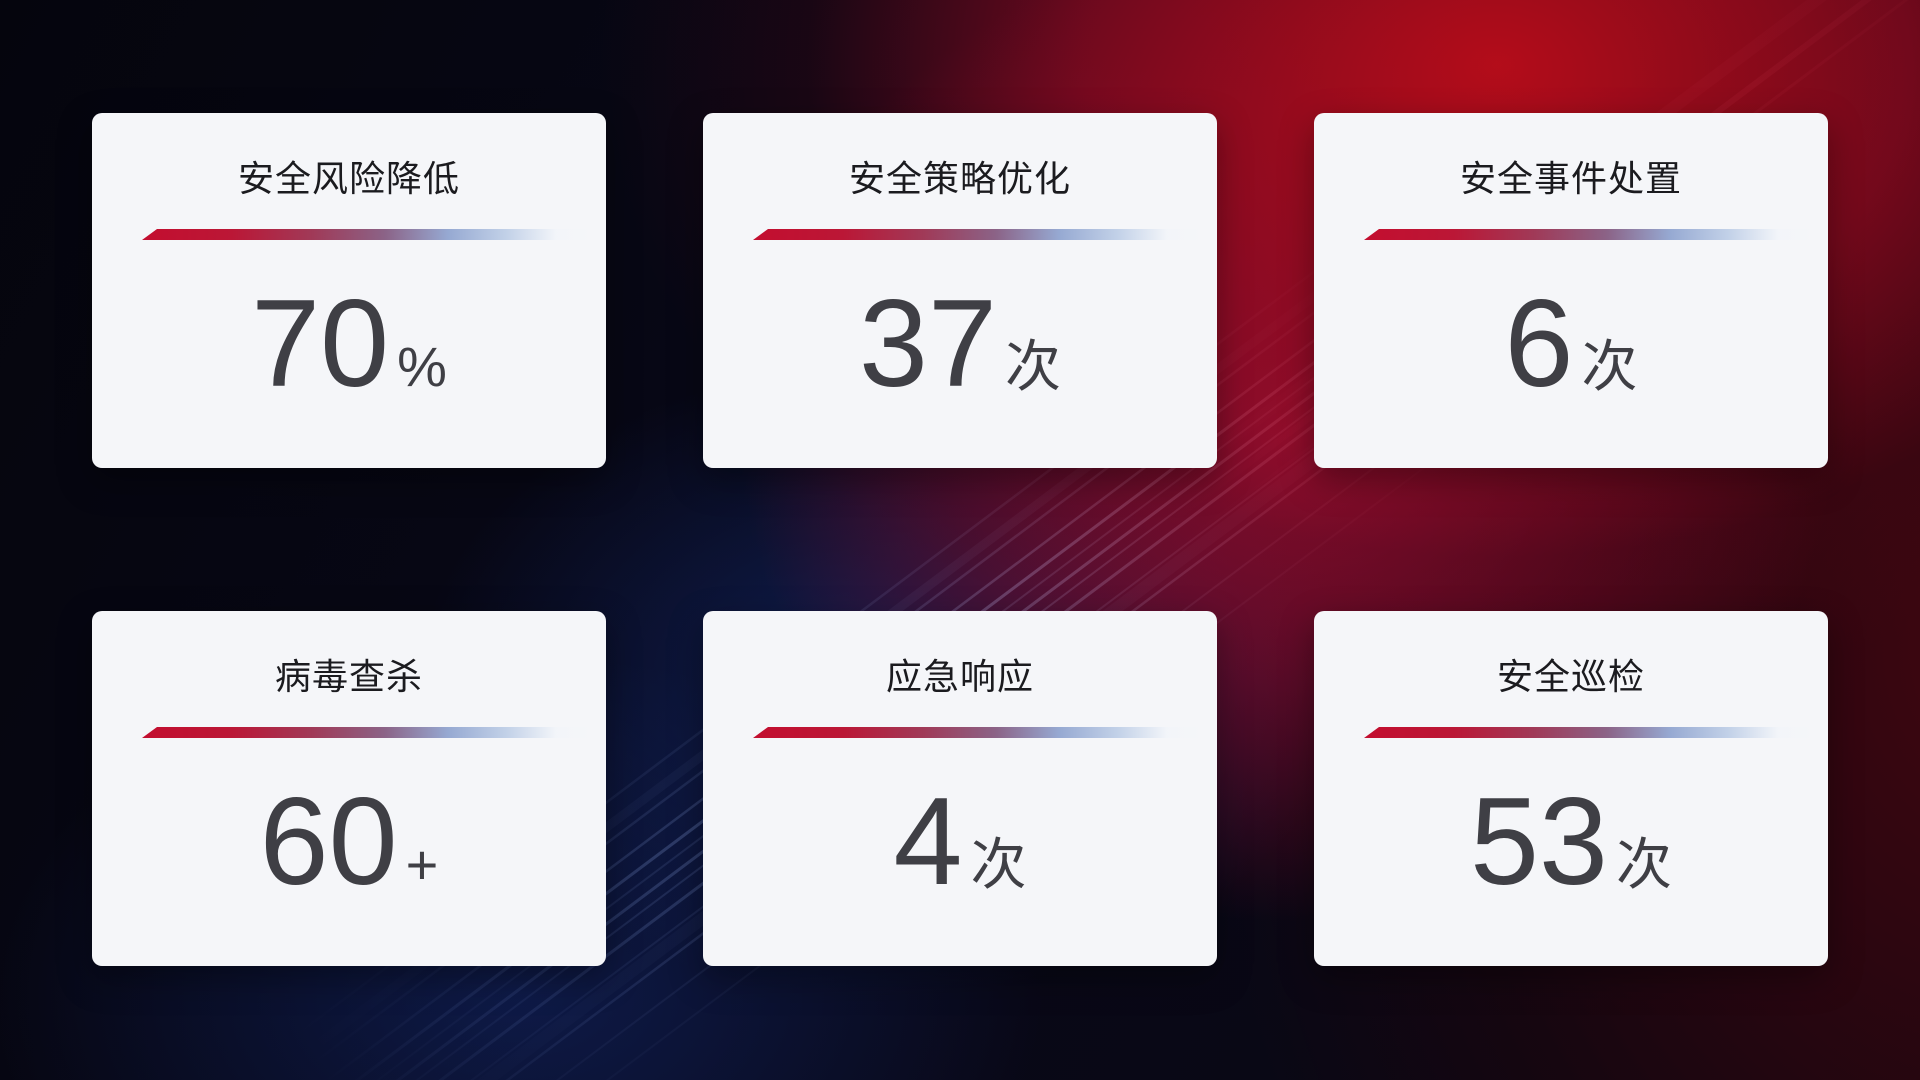 This screenshot has width=1920, height=1080. Describe the element at coordinates (1570, 676) in the screenshot. I see `stat-card-title: 安全巡检` at that location.